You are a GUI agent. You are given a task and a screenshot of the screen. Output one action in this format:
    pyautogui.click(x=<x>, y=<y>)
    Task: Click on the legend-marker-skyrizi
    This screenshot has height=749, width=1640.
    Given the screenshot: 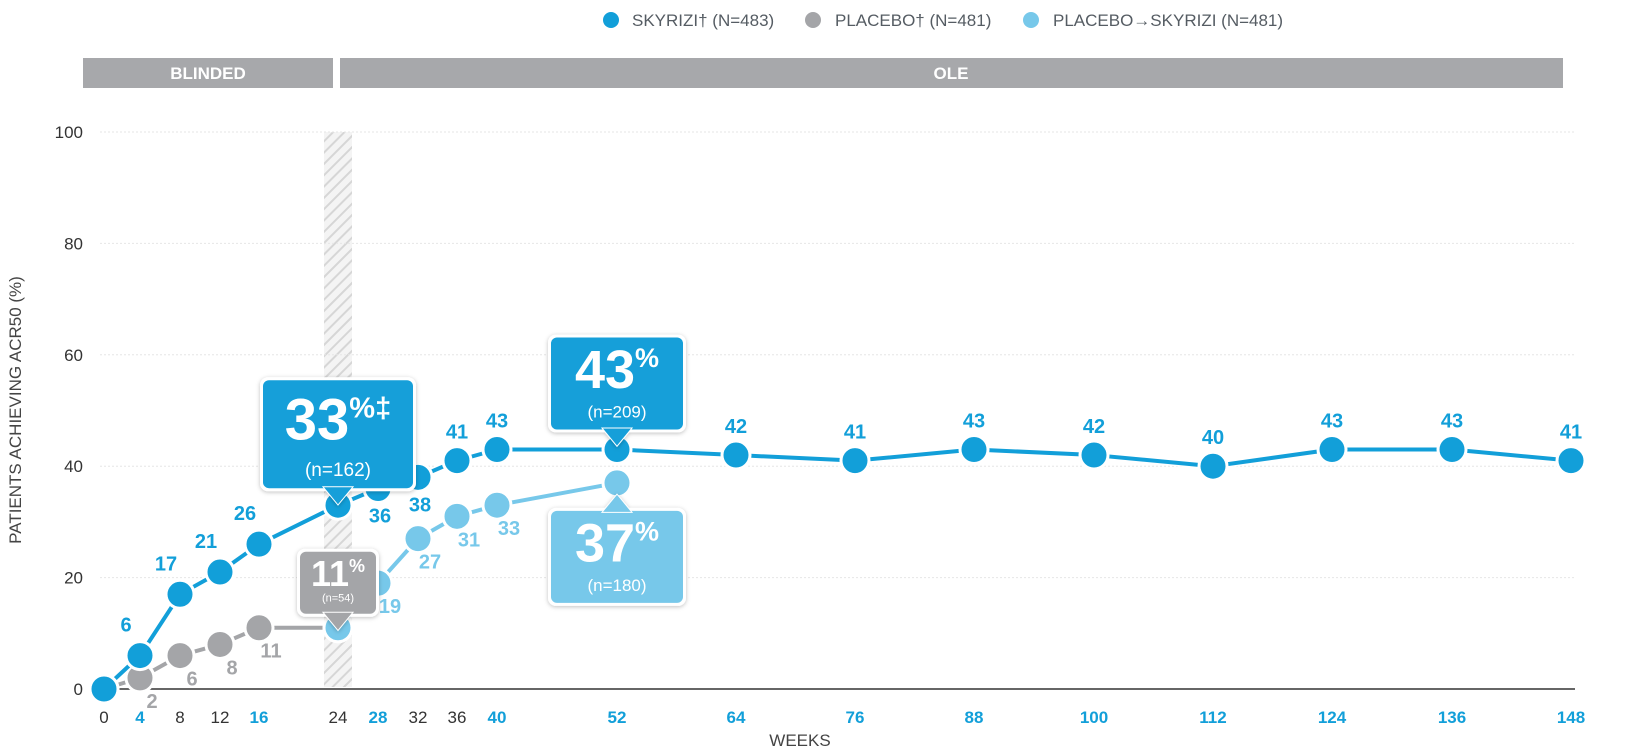 What is the action you would take?
    pyautogui.click(x=611, y=20)
    